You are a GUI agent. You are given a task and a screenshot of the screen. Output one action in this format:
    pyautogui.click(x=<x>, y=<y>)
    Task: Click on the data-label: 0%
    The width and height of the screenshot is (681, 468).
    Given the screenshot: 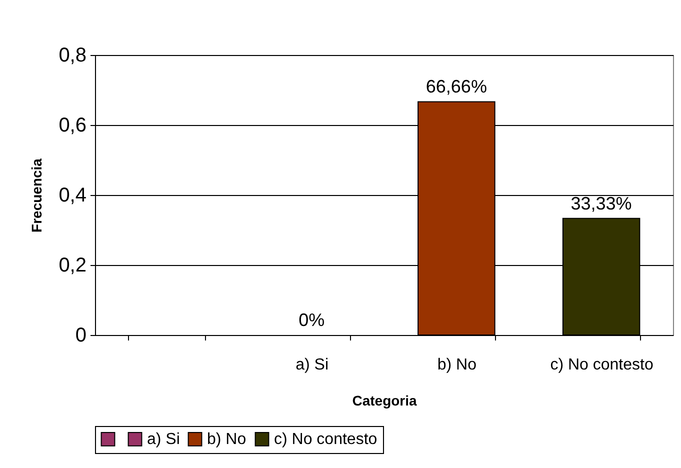 What is the action you would take?
    pyautogui.click(x=311, y=320)
    